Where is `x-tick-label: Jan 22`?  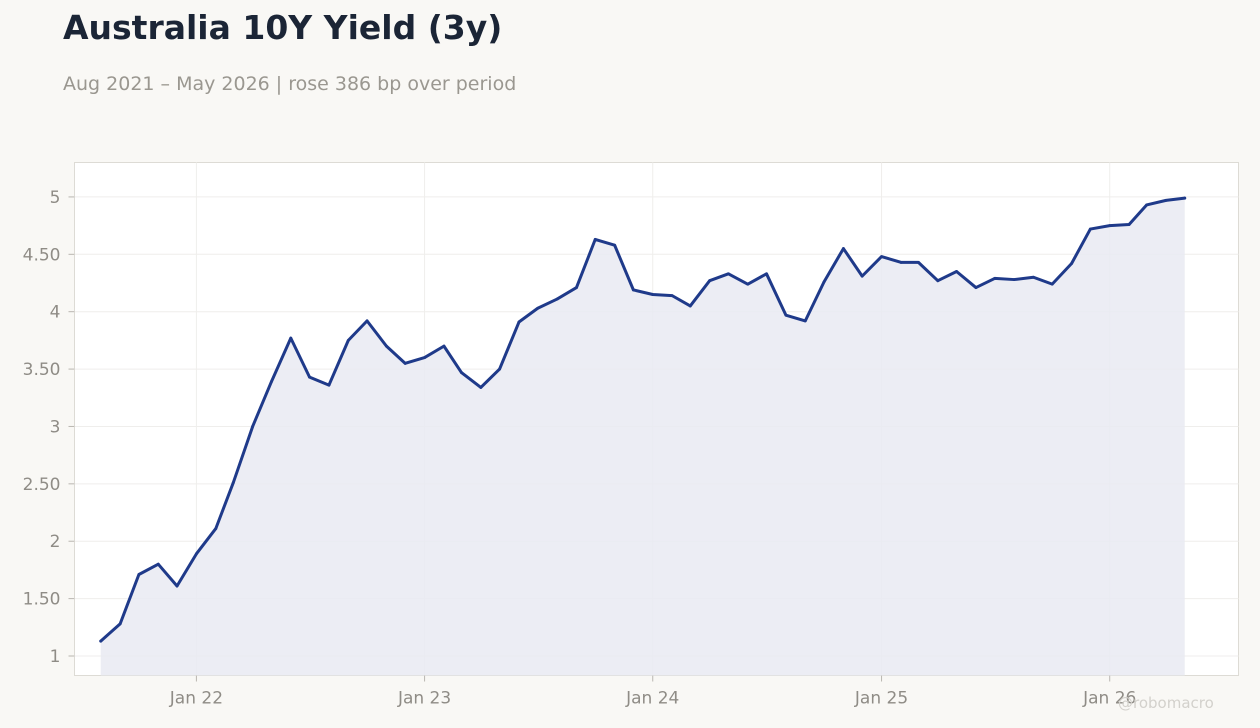
x-tick-label: Jan 22 is located at coordinates (196, 699).